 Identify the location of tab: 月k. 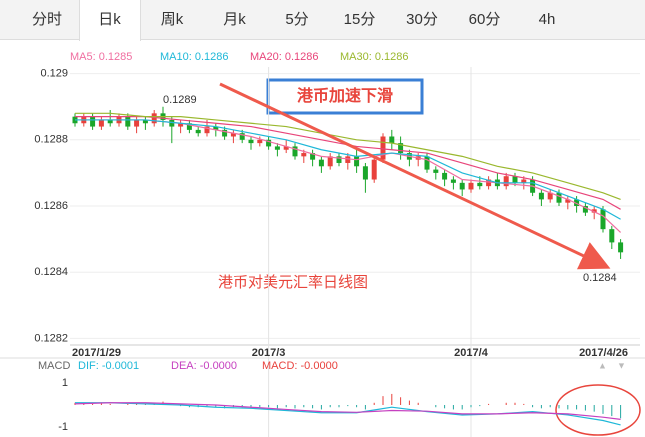
(234, 19).